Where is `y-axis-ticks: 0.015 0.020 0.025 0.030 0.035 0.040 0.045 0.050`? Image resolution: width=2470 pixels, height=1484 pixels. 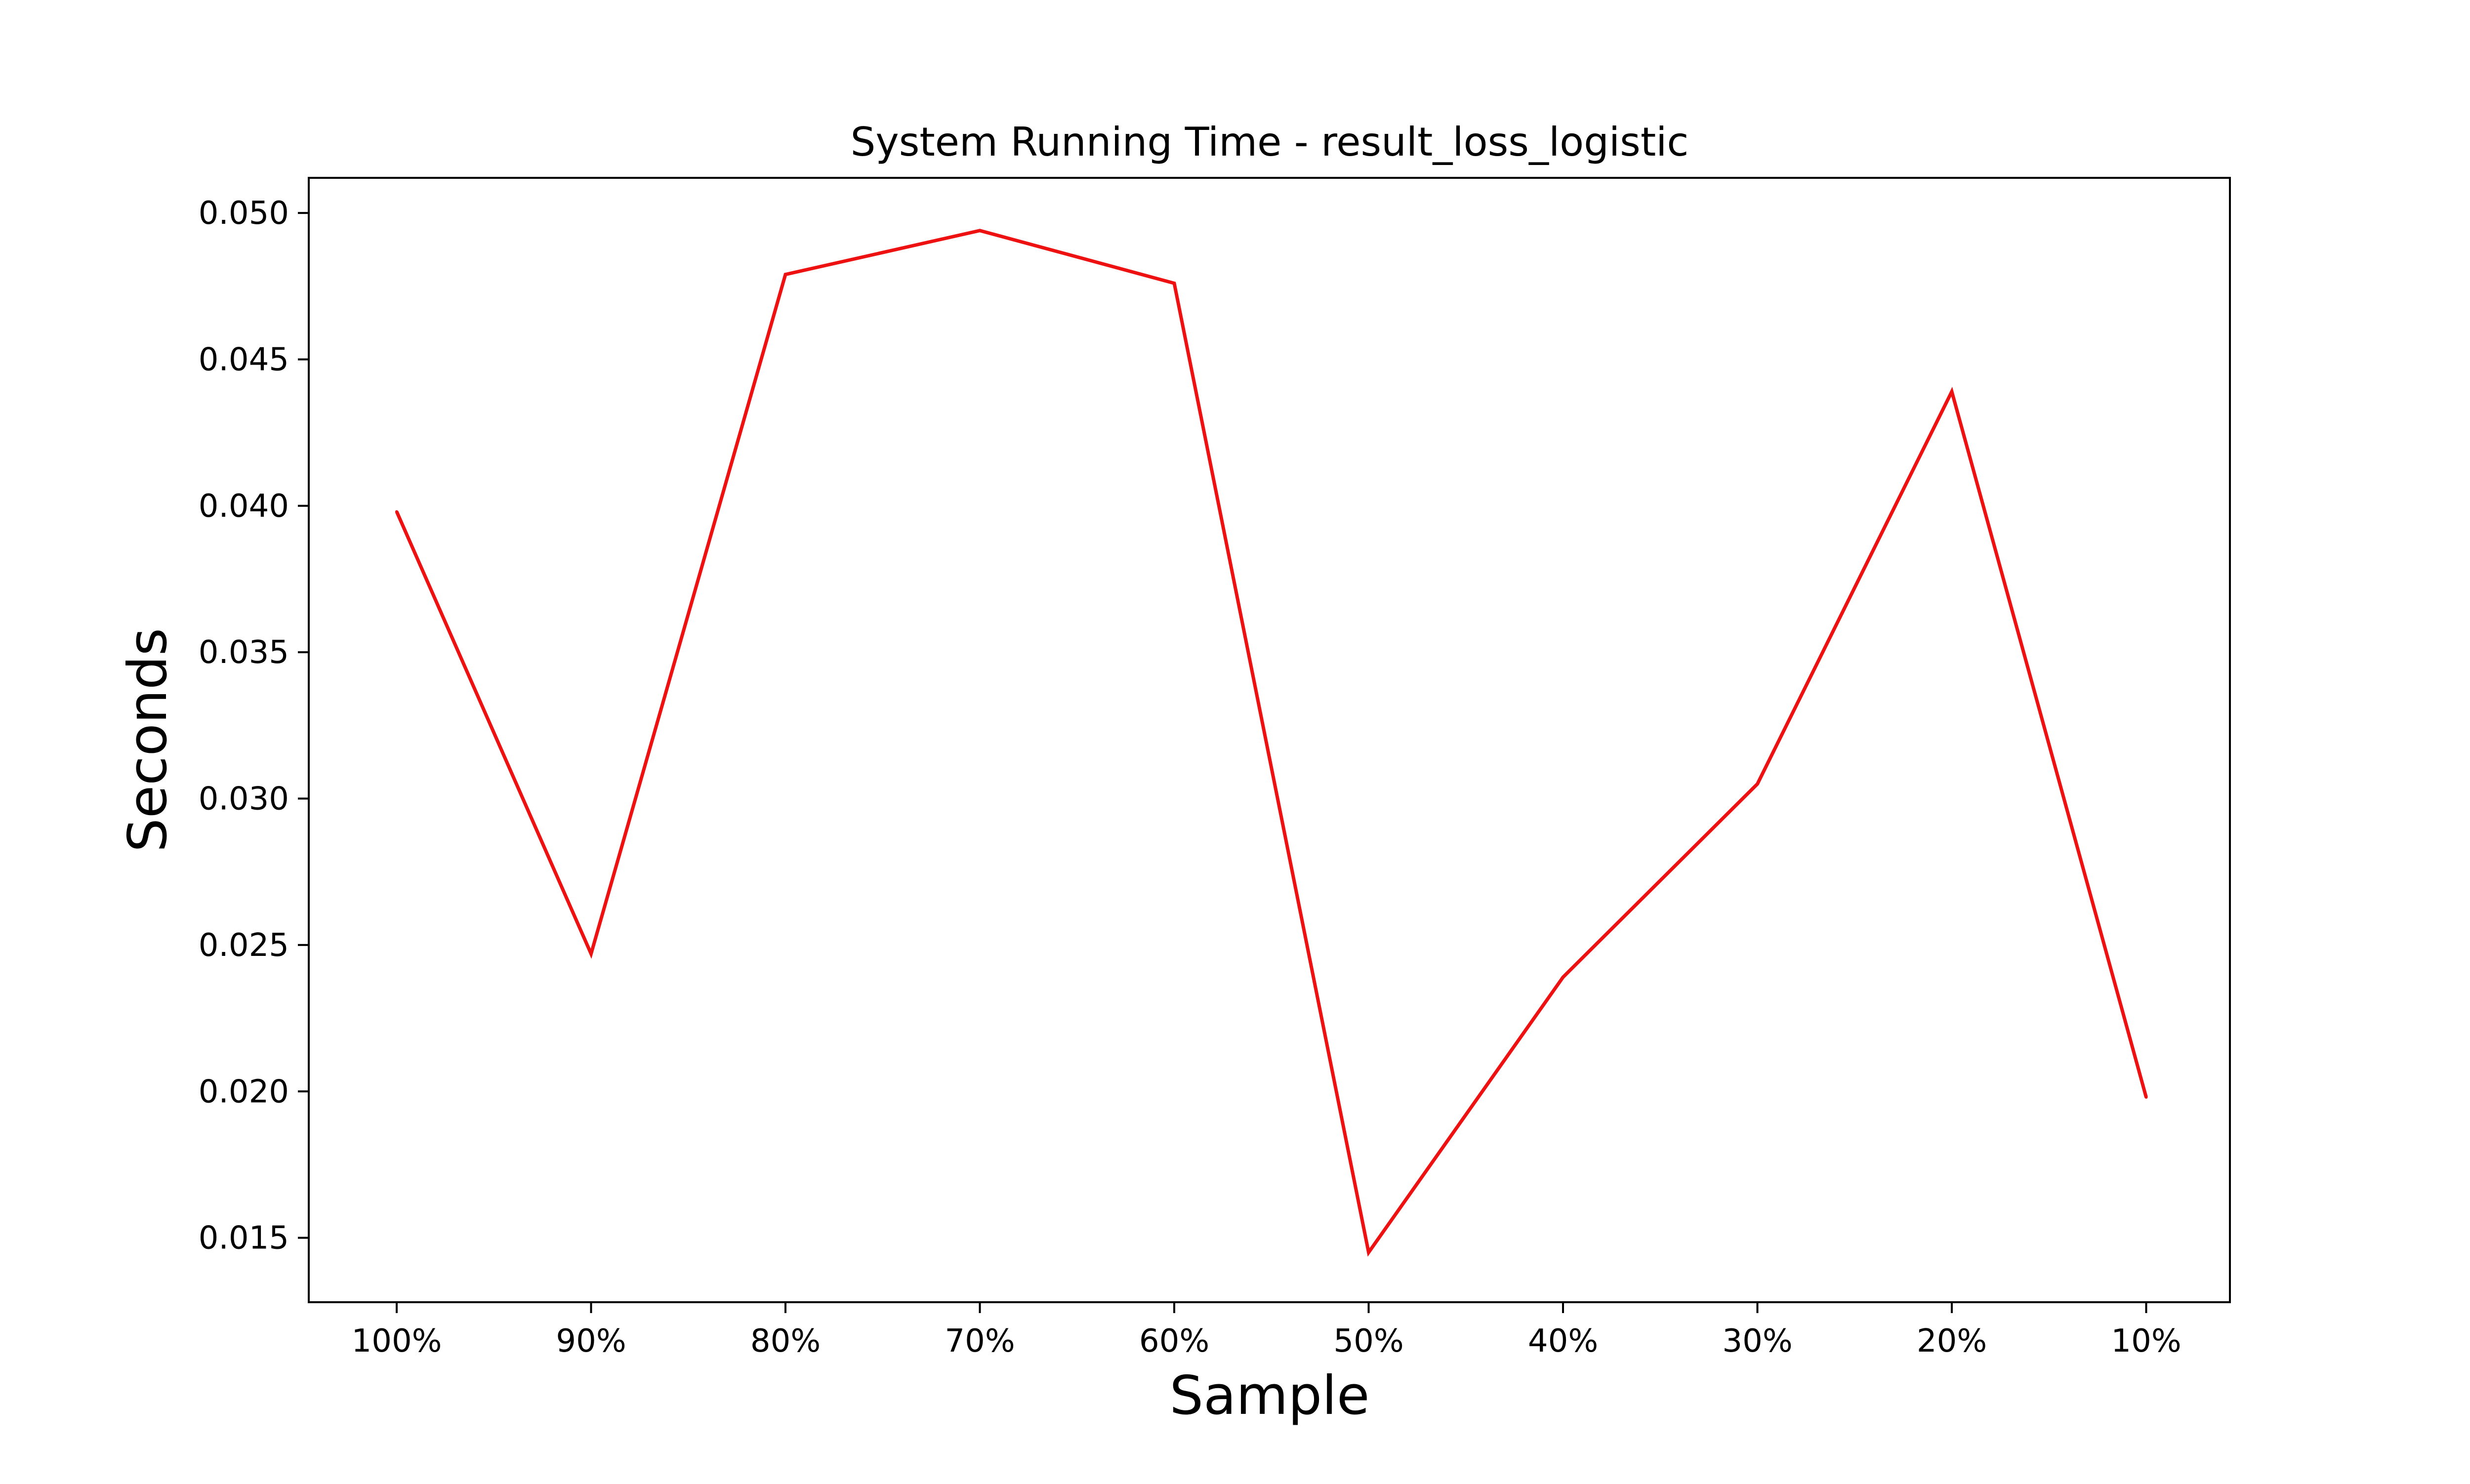 y-axis-ticks: 0.015 0.020 0.025 0.030 0.035 0.040 0.045 0.050 is located at coordinates (254, 726).